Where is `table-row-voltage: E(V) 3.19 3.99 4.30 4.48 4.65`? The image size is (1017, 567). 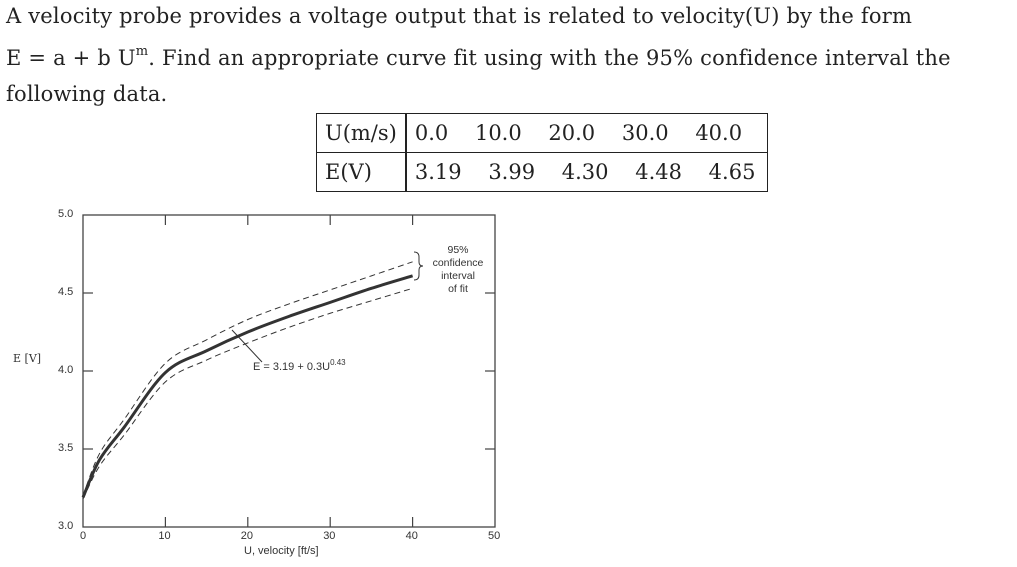 table-row-voltage: E(V) 3.19 3.99 4.30 4.48 4.65 is located at coordinates (542, 172).